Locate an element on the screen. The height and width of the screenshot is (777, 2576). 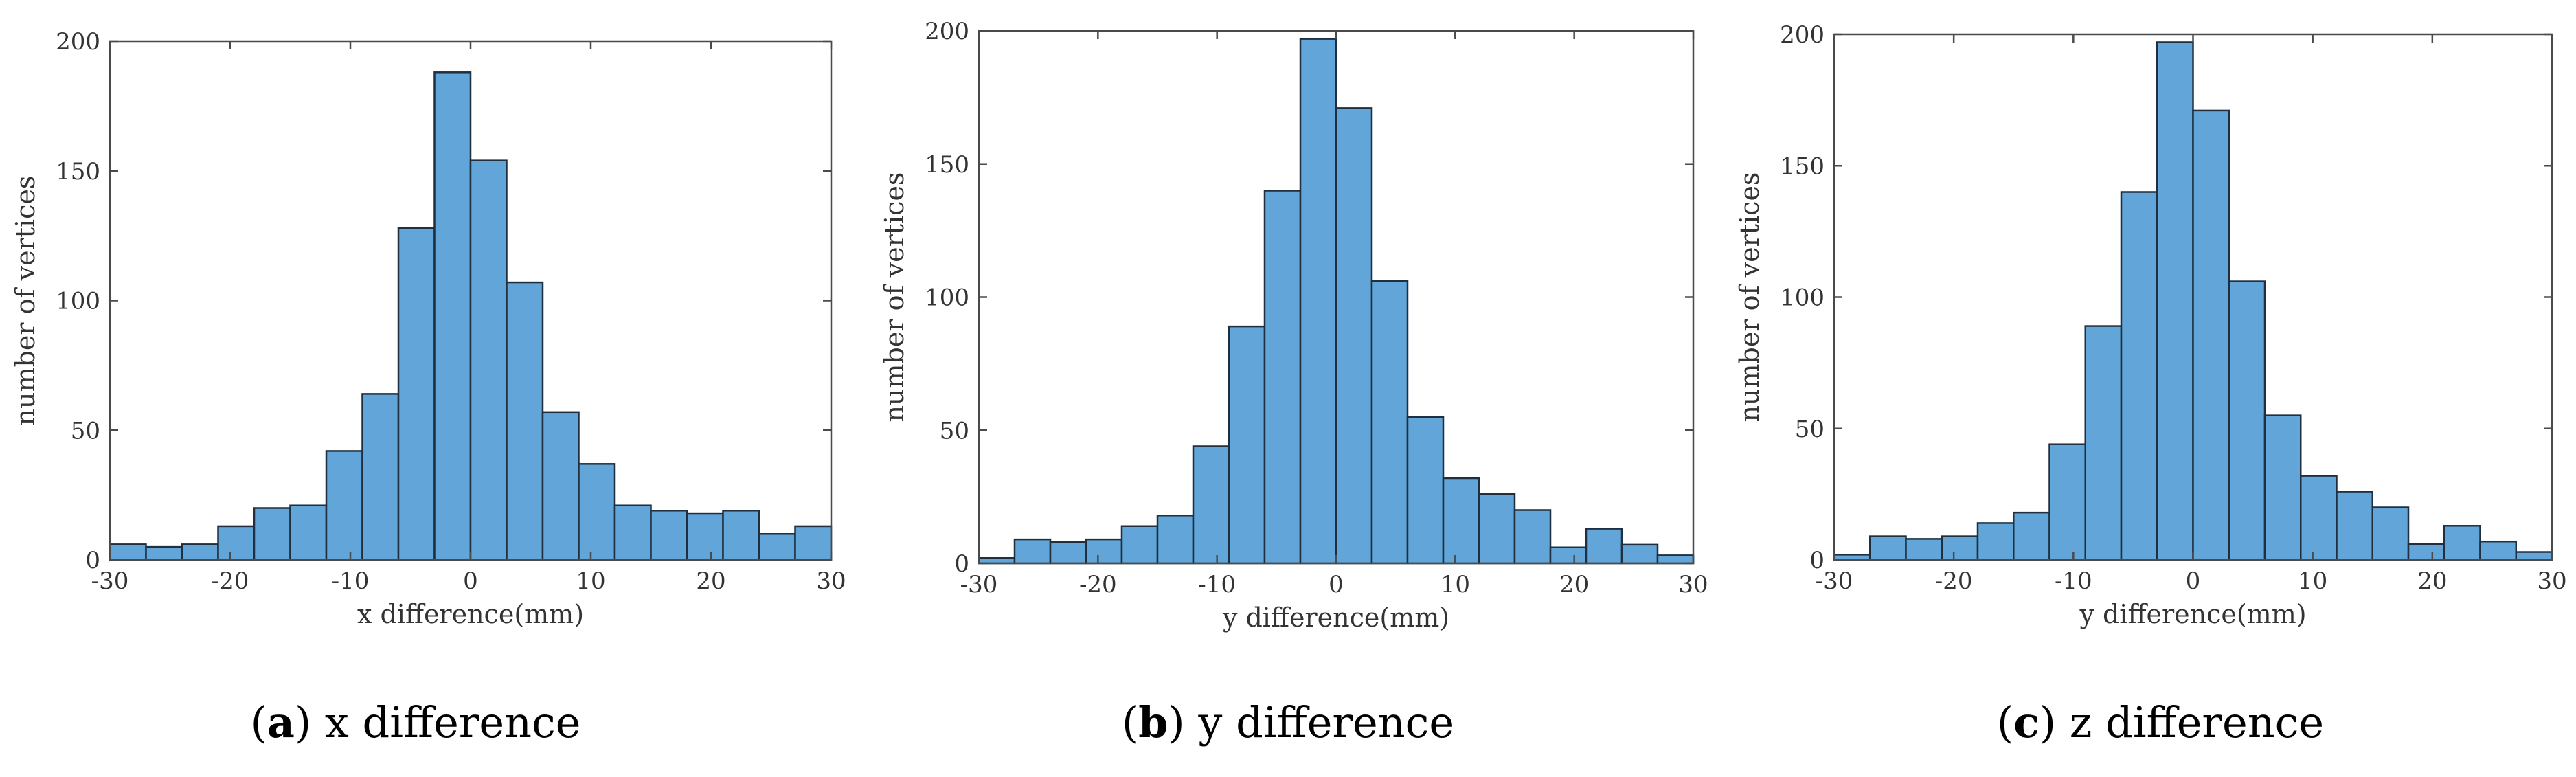
caption-c: (c) z difference is located at coordinates (2160, 722).